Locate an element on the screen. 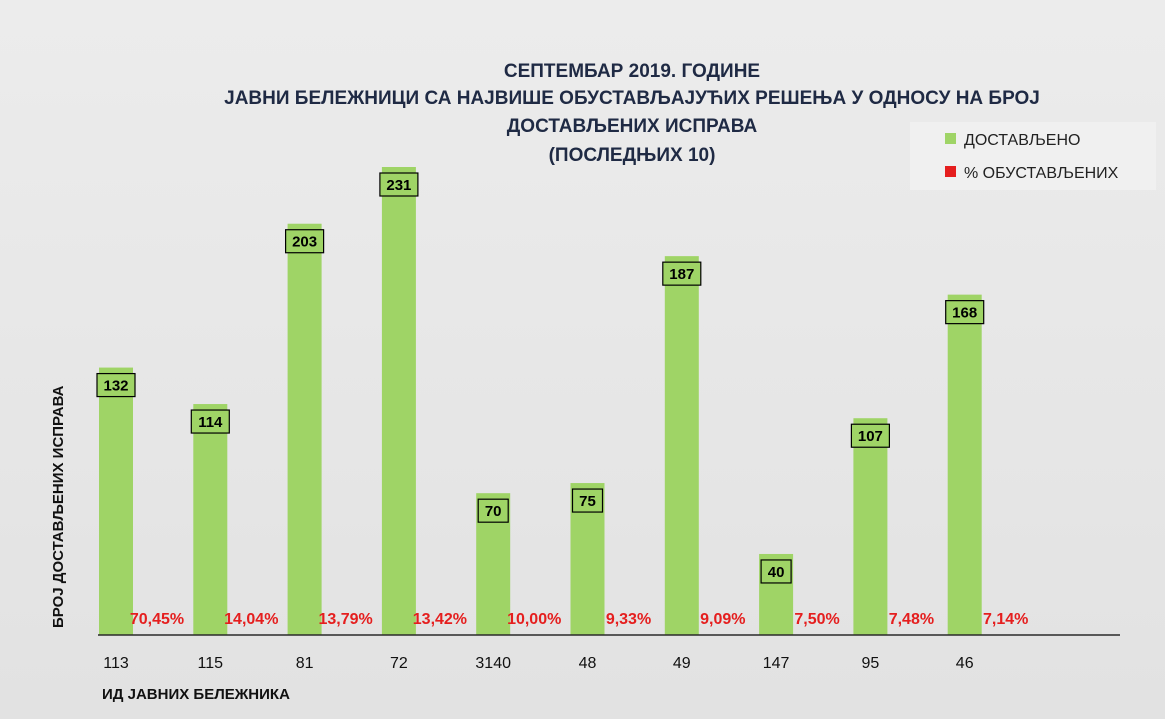 This screenshot has height=719, width=1165. percent-label-46: 7,14% is located at coordinates (1005, 619).